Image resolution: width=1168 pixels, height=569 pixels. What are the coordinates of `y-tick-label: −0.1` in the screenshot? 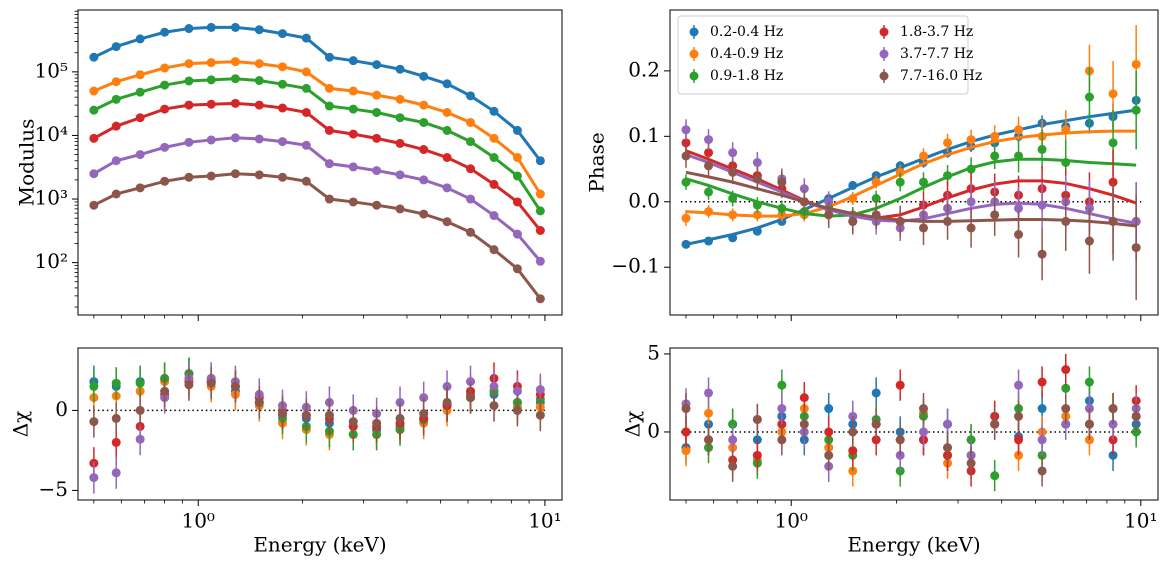 It's located at (635, 266).